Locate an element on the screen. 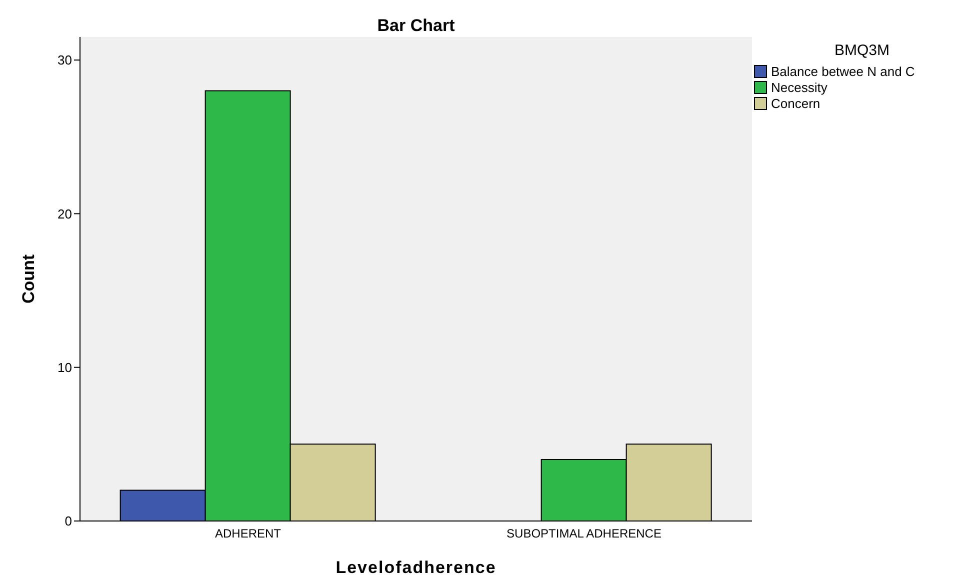  legend-label: Concern is located at coordinates (795, 103).